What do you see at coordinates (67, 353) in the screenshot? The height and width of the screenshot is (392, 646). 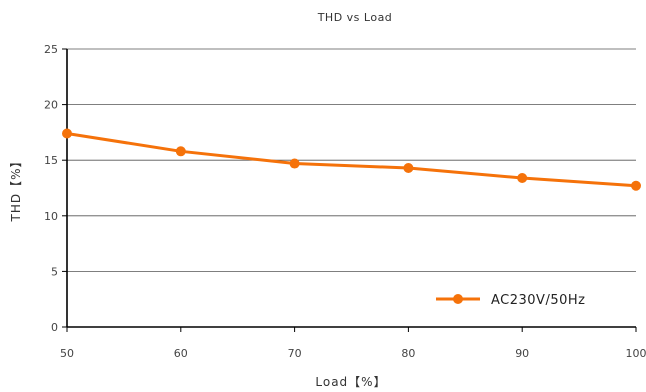 I see `x-tick-label-50: 50` at bounding box center [67, 353].